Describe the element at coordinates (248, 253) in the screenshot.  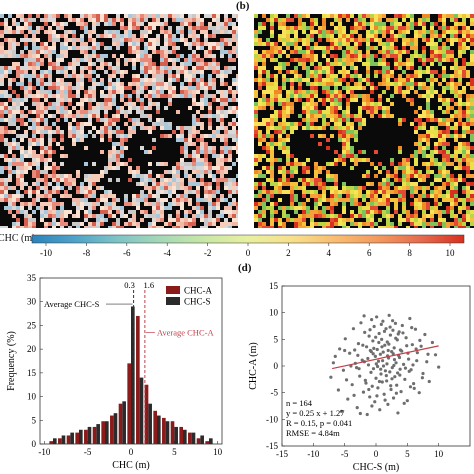
I see `colorbar-tick-label: 0` at that location.